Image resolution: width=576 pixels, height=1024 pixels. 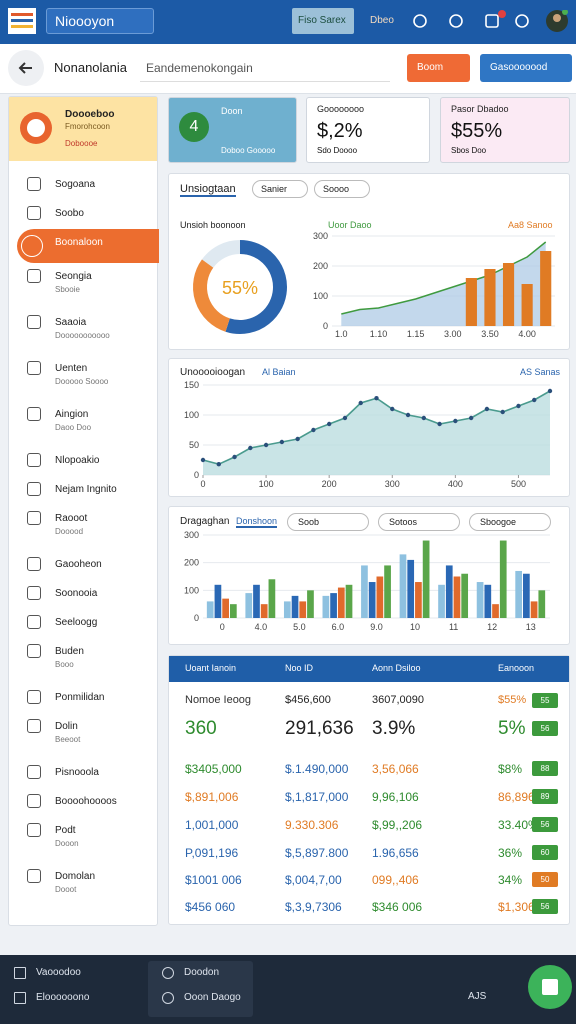 I want to click on cell: 5%, so click(x=512, y=728).